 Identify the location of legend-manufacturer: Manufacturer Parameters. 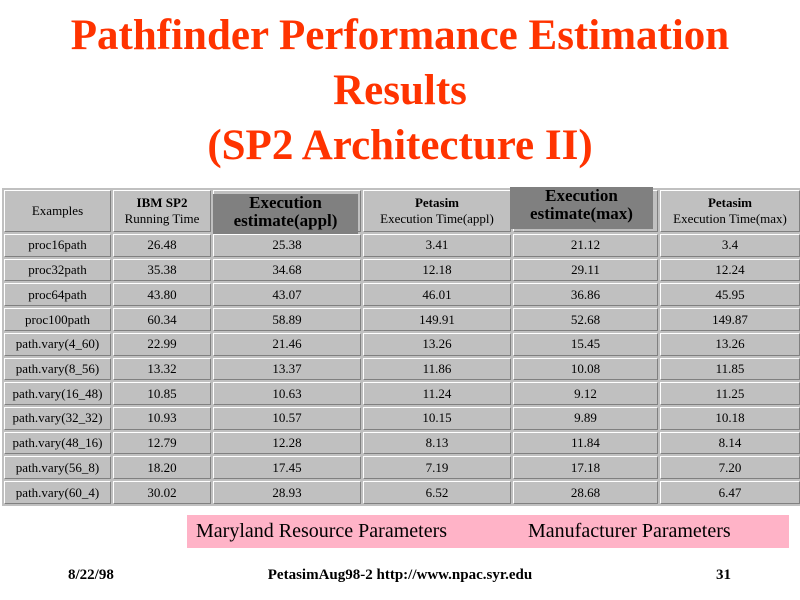
(629, 531).